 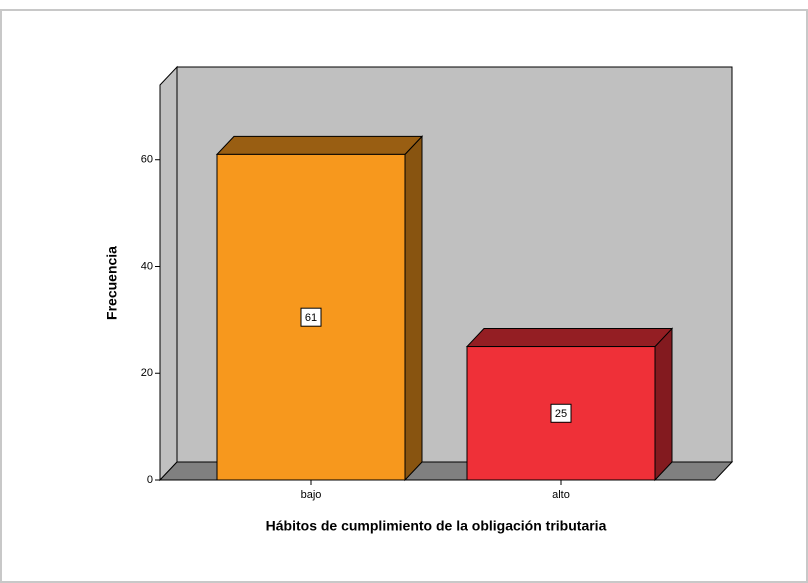 What do you see at coordinates (561, 495) in the screenshot?
I see `x-tick-label: alto` at bounding box center [561, 495].